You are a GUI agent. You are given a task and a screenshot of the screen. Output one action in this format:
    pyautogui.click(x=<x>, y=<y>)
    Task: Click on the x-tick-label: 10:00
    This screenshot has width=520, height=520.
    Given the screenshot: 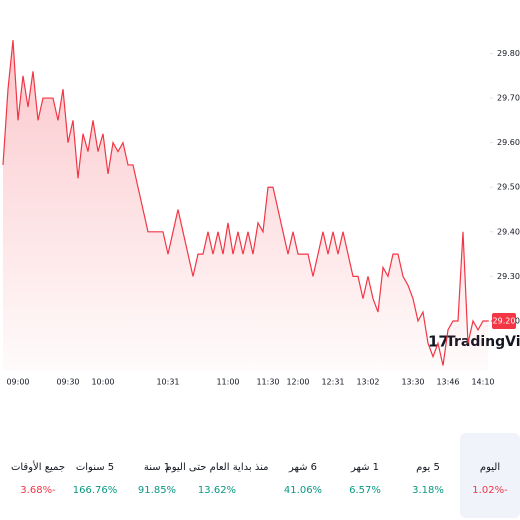 What is the action you would take?
    pyautogui.click(x=102, y=382)
    